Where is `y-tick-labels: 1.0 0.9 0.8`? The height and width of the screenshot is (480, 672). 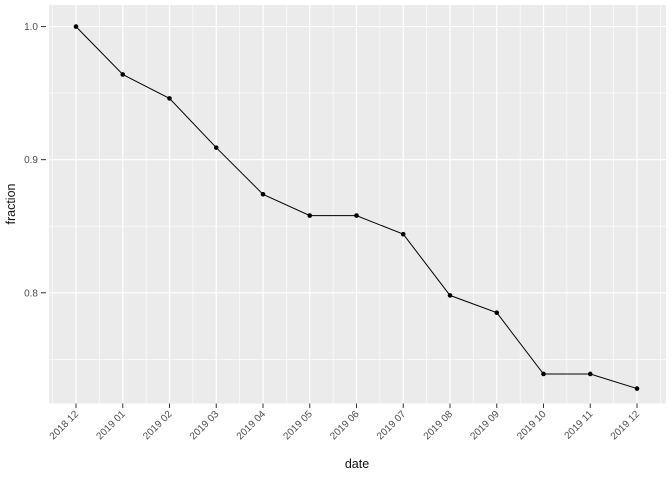 y-tick-labels: 1.0 0.9 0.8 is located at coordinates (31, 160).